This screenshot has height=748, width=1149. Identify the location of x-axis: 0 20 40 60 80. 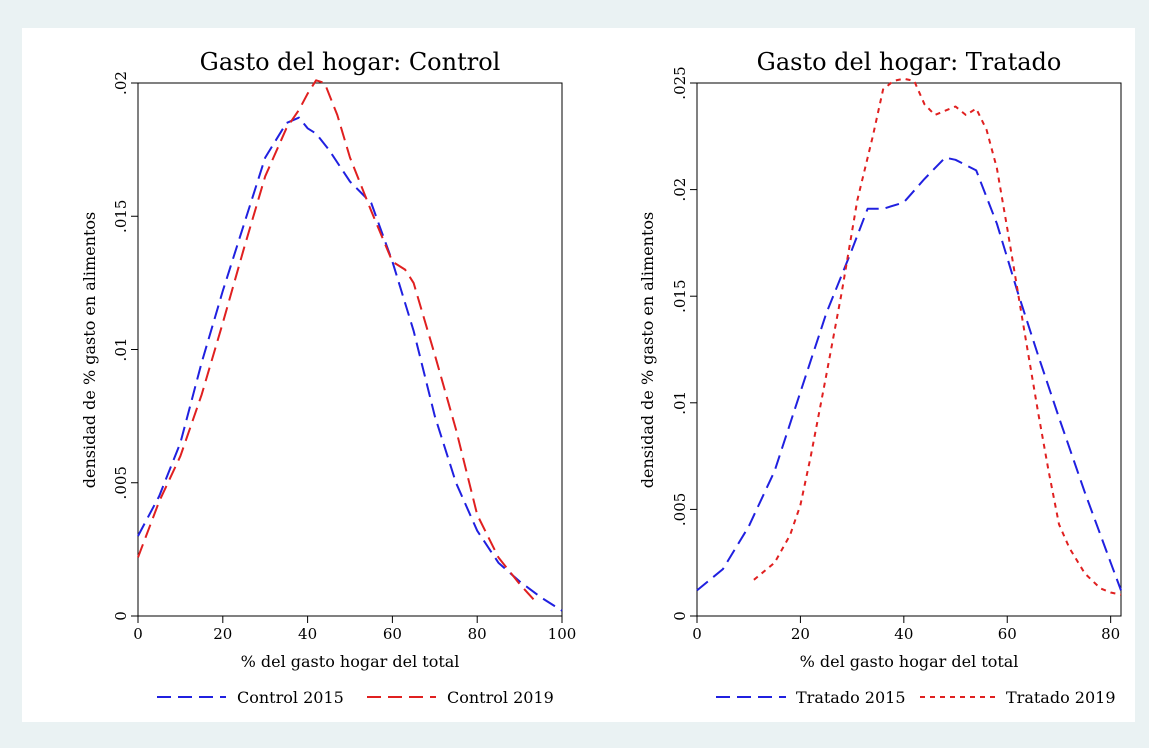
(906, 629).